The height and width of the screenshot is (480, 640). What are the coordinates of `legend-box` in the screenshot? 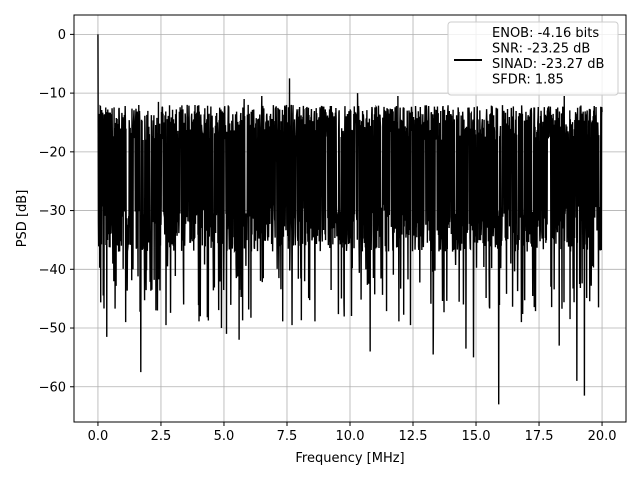 It's located at (533, 58).